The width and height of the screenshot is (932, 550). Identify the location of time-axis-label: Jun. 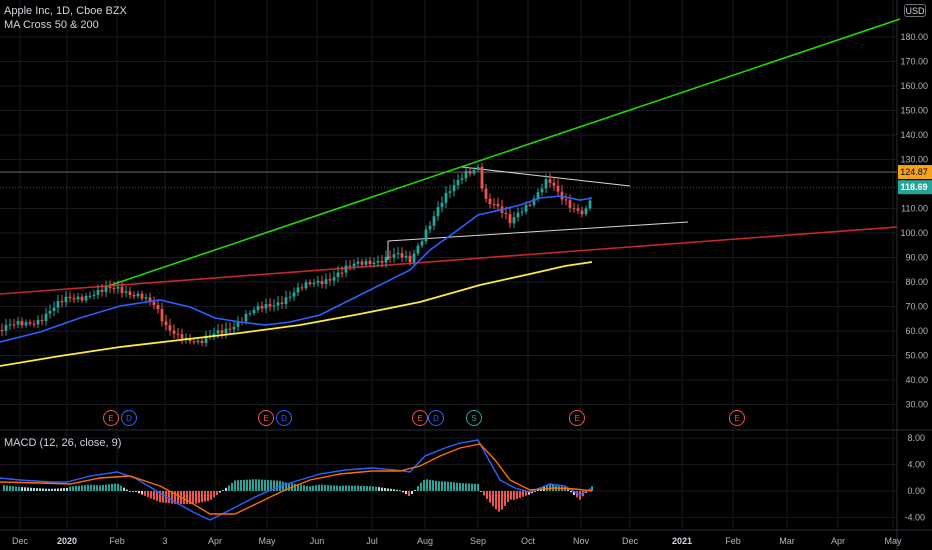
(317, 541).